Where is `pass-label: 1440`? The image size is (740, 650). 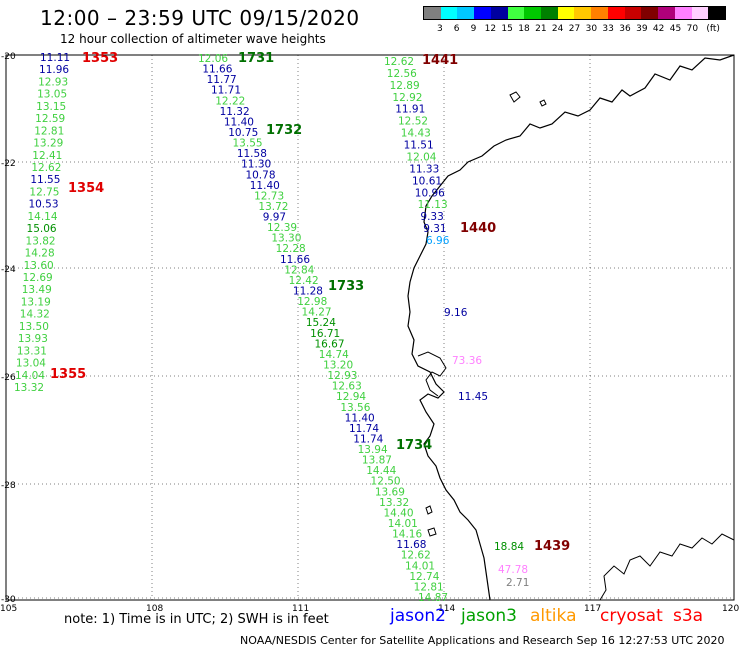
pass-label: 1440 is located at coordinates (478, 228).